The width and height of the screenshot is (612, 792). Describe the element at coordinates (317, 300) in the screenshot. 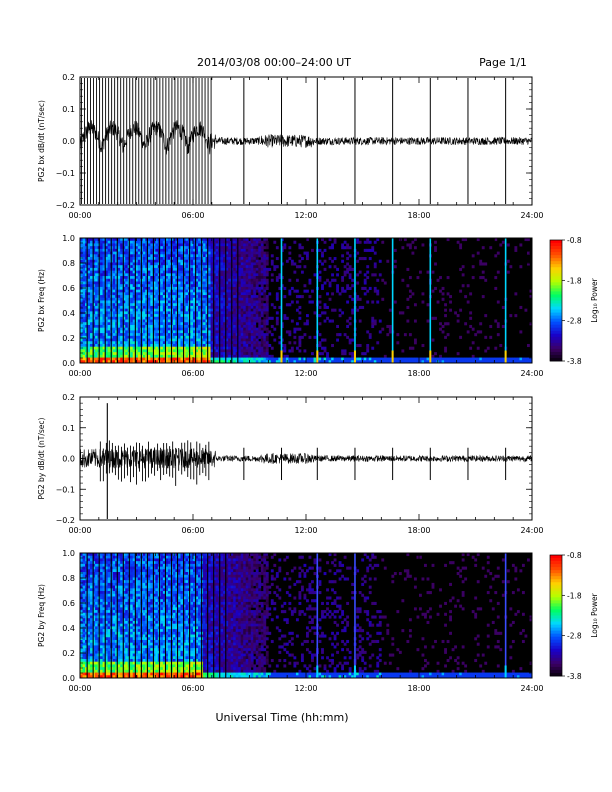

I see `bright-line` at that location.